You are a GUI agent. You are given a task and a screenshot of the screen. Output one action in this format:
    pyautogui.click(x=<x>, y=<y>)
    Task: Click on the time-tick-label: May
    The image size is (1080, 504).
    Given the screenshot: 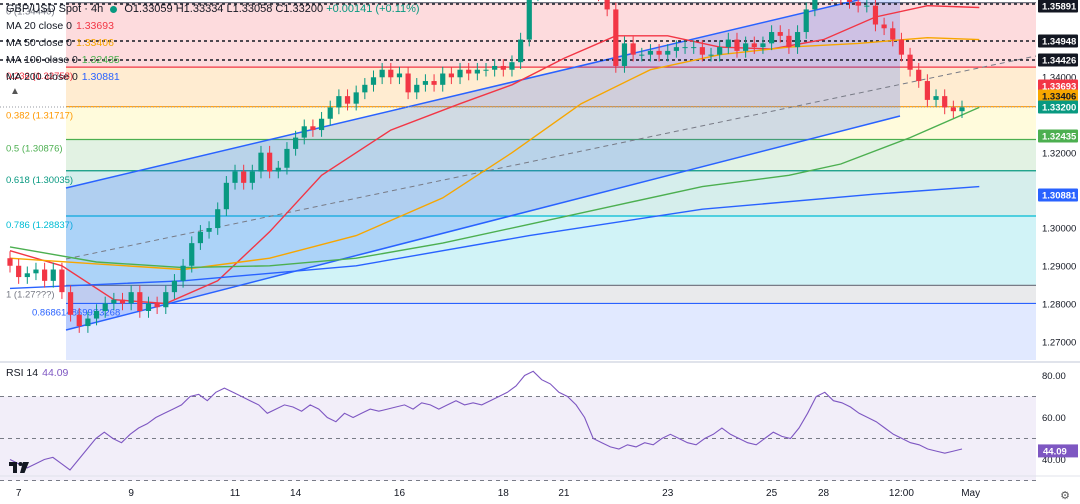 What is the action you would take?
    pyautogui.click(x=970, y=493)
    